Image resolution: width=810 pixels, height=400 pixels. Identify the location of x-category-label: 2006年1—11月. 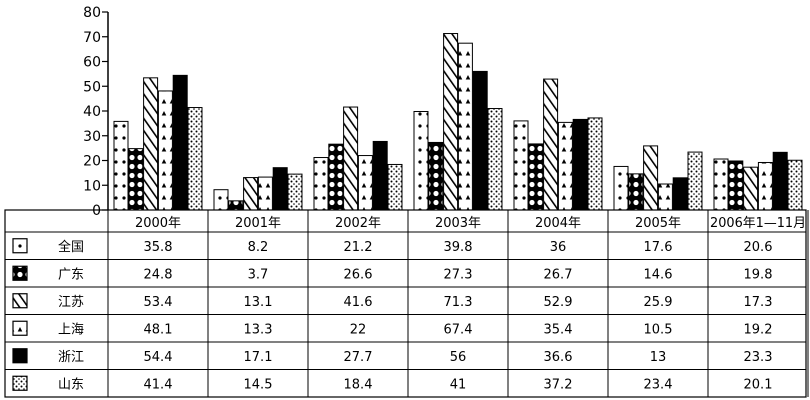
(758, 223).